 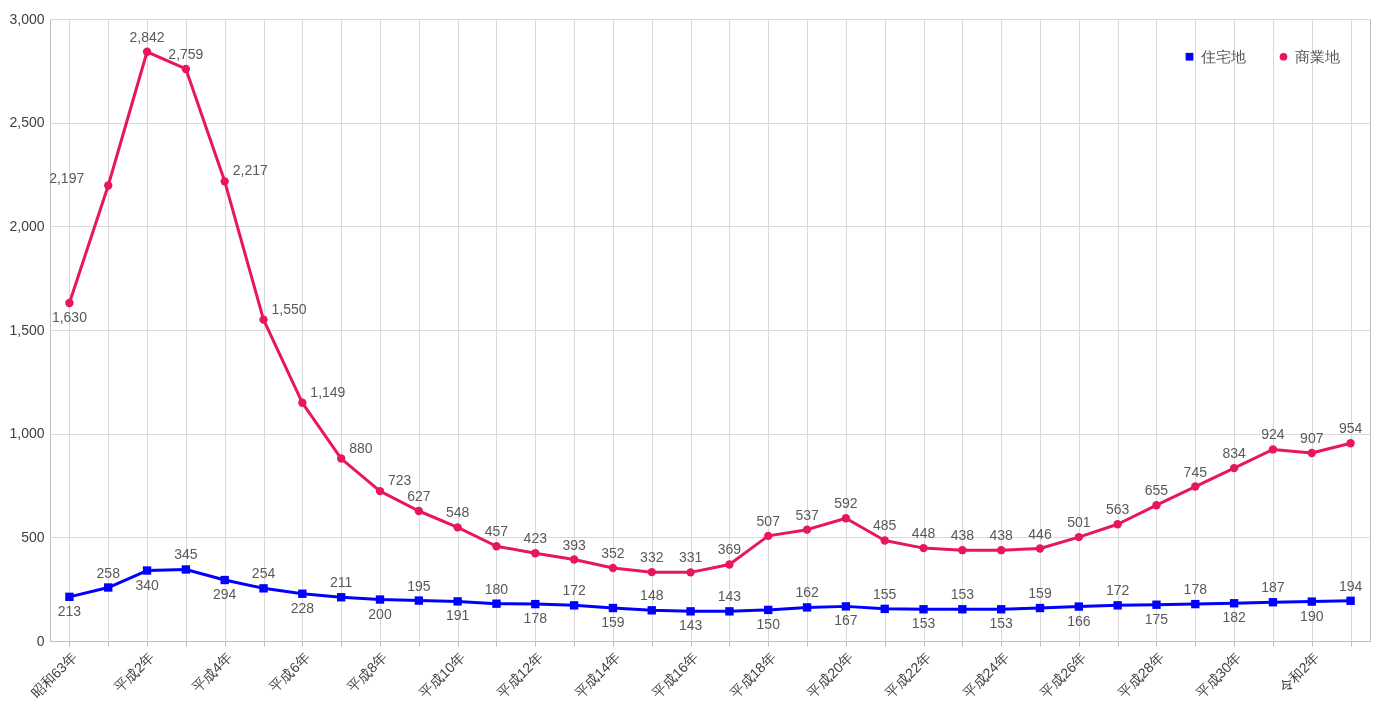 I want to click on y-tick-label: 1,000, so click(x=27, y=433).